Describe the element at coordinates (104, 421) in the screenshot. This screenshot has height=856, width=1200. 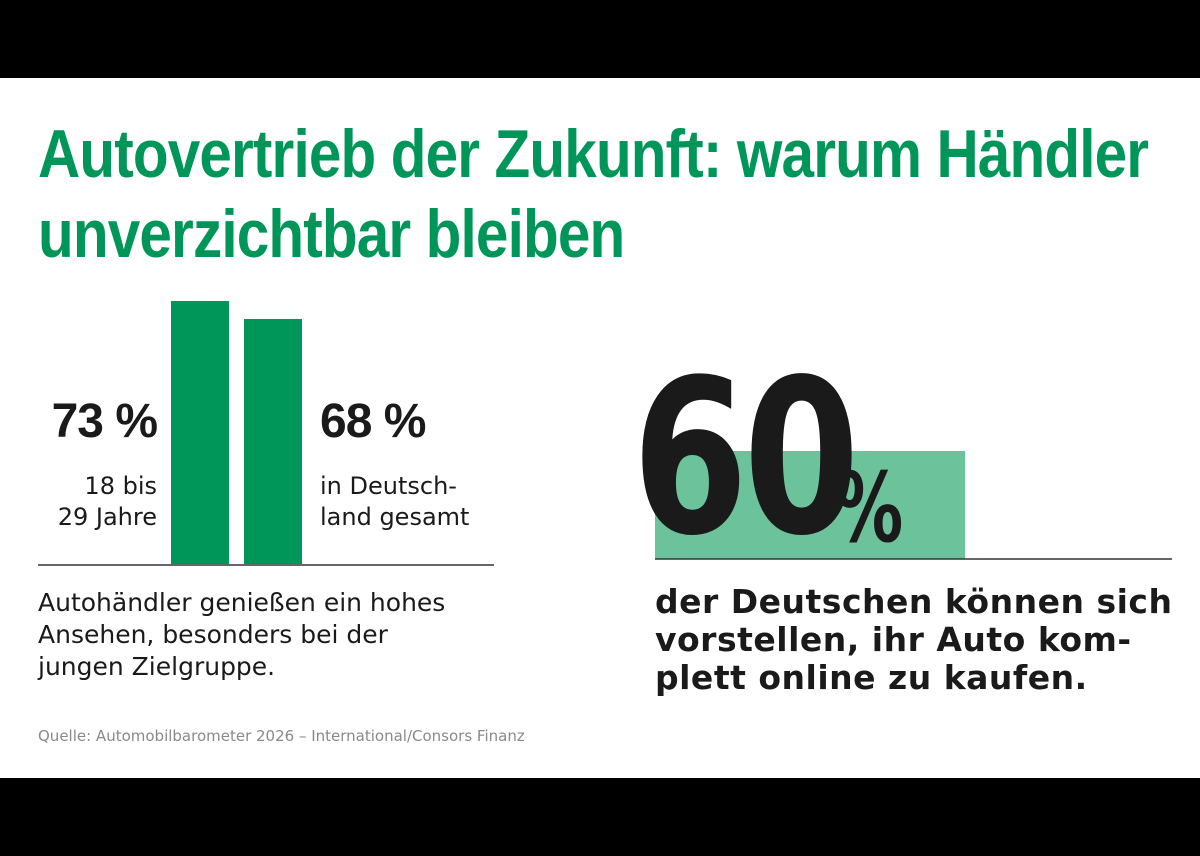
I see `bar-value-label-young: 73 %` at that location.